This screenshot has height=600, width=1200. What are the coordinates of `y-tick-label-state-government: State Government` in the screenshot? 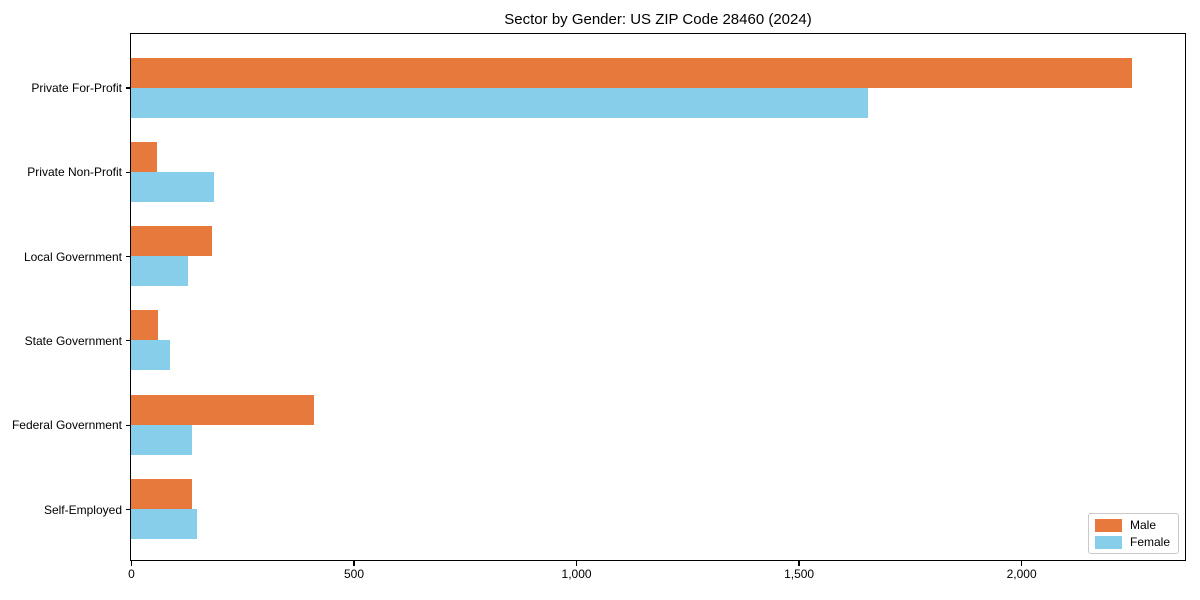 It's located at (73, 340).